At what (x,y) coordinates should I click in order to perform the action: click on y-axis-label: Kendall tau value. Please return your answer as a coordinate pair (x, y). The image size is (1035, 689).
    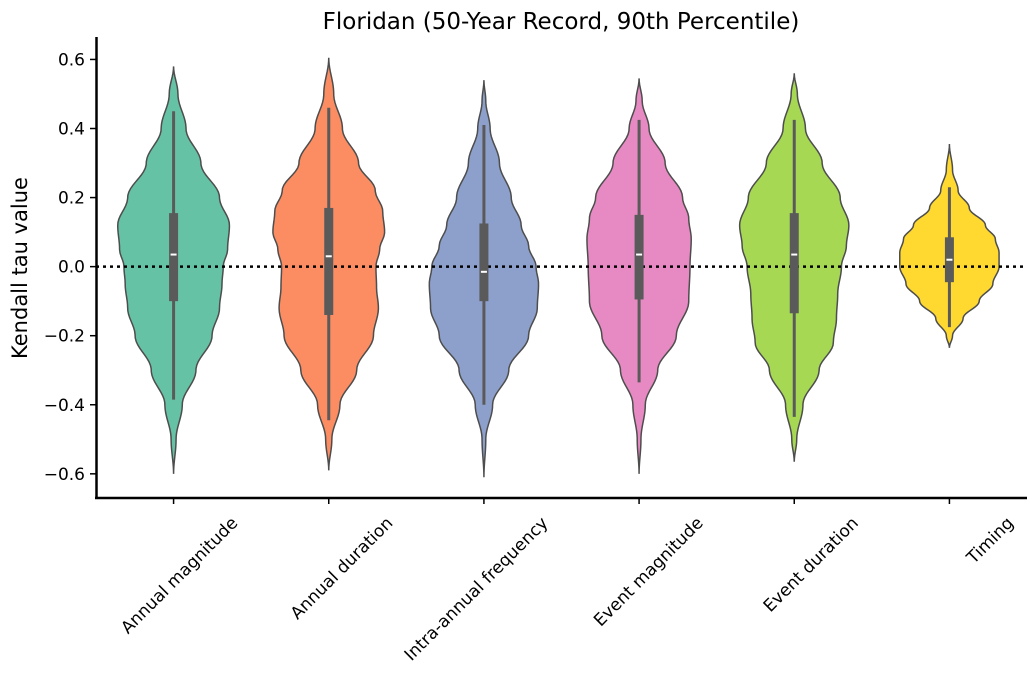
    Looking at the image, I should click on (20, 268).